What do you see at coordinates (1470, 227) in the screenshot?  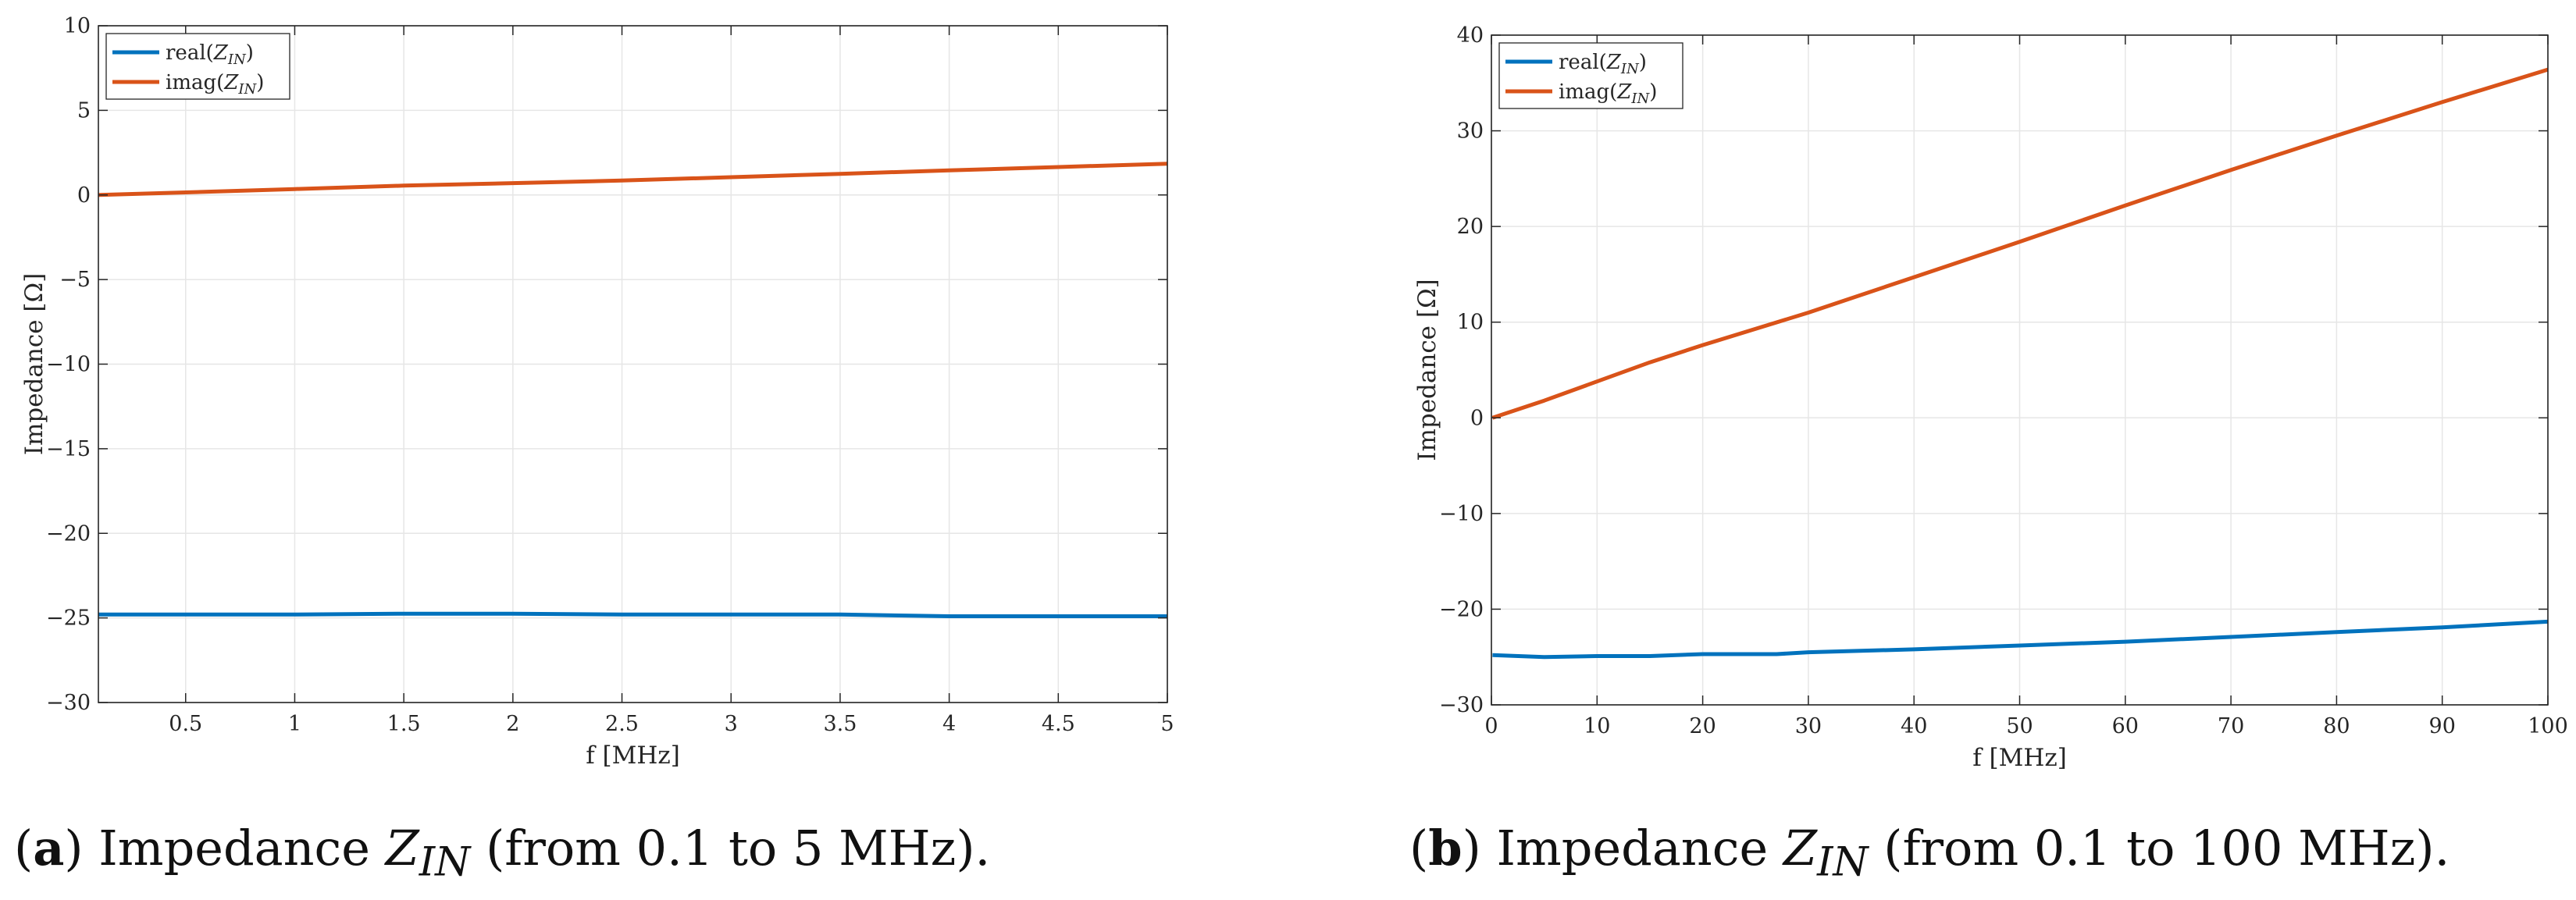 I see `y-tick-label: 20` at bounding box center [1470, 227].